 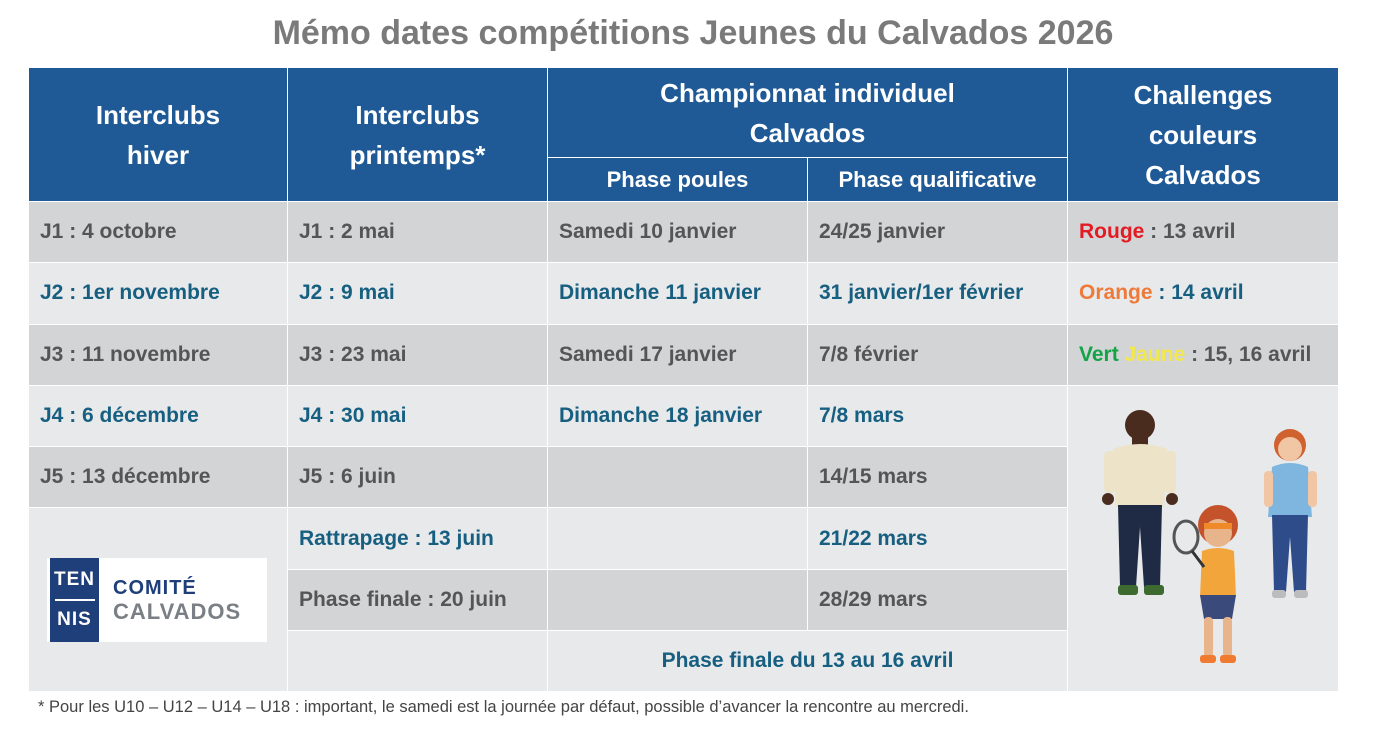 I want to click on interclubs-hiver-cell: J4 : 6 décembre, so click(x=158, y=416).